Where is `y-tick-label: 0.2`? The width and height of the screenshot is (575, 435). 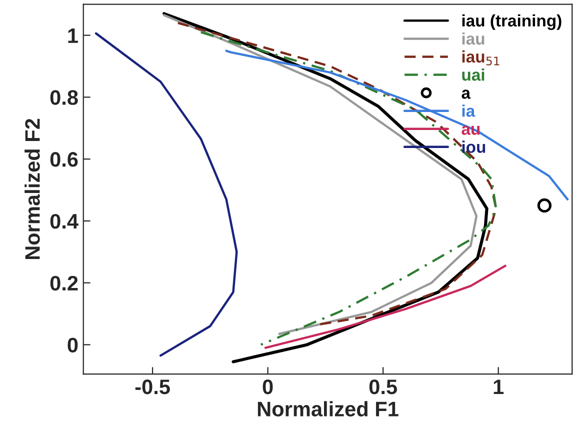
y-tick-label: 0.2 is located at coordinates (64, 283).